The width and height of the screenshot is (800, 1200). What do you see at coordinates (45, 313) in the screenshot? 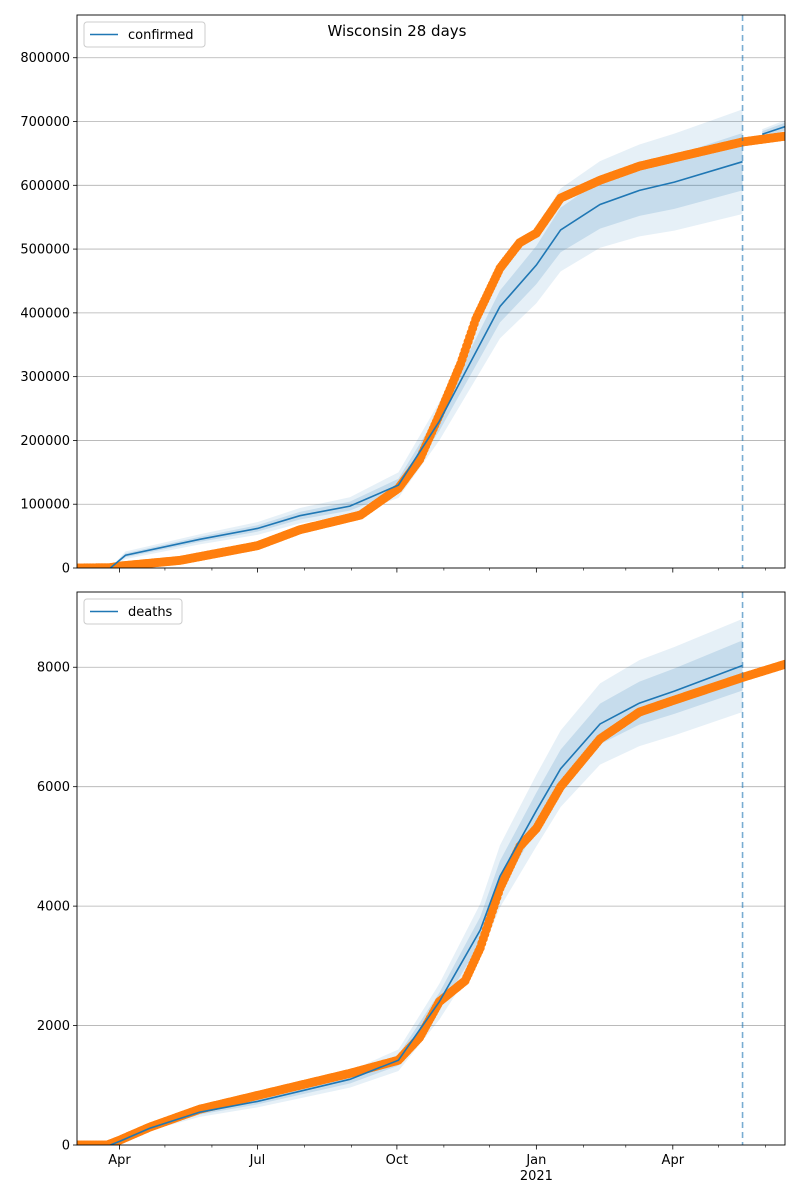
I see `y-tick-label: 400000` at bounding box center [45, 313].